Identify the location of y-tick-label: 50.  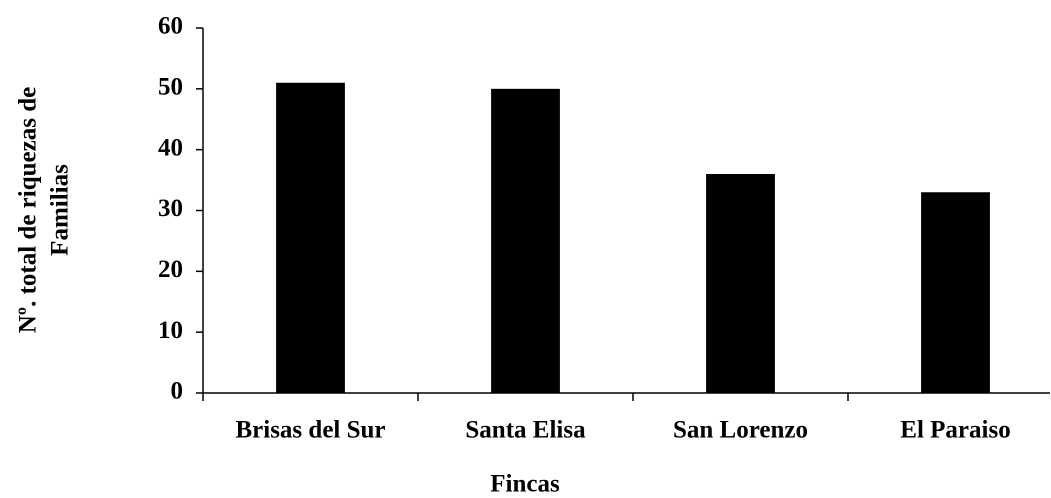
(170, 87).